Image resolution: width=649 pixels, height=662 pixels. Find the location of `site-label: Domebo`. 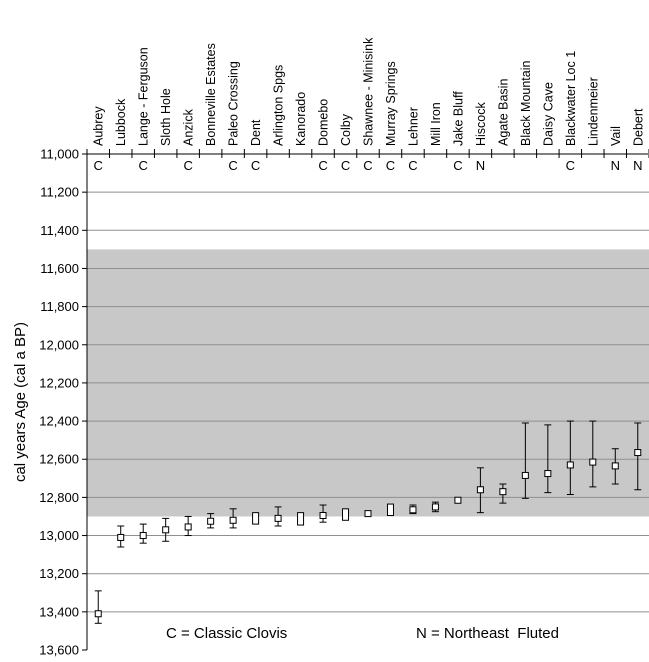

site-label: Domebo is located at coordinates (324, 122).